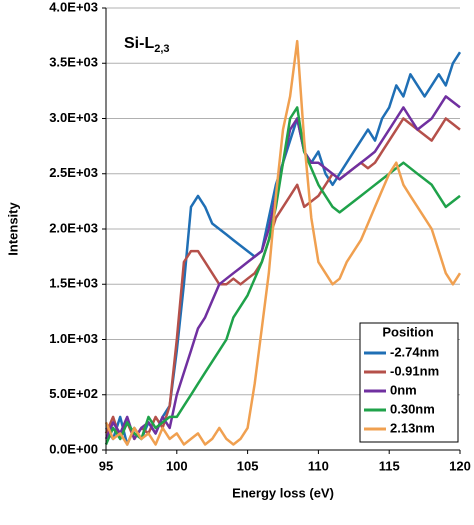 The height and width of the screenshot is (525, 474). I want to click on legend-label: 0nm, so click(403, 389).